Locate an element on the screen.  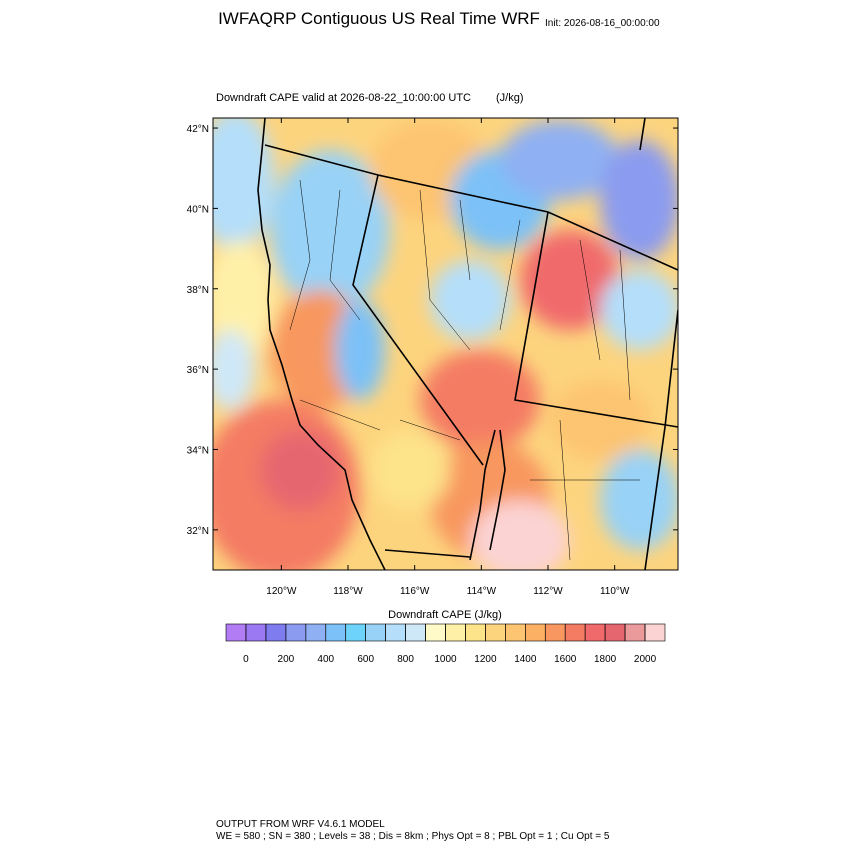
colorbar-label: 600 is located at coordinates (365, 659).